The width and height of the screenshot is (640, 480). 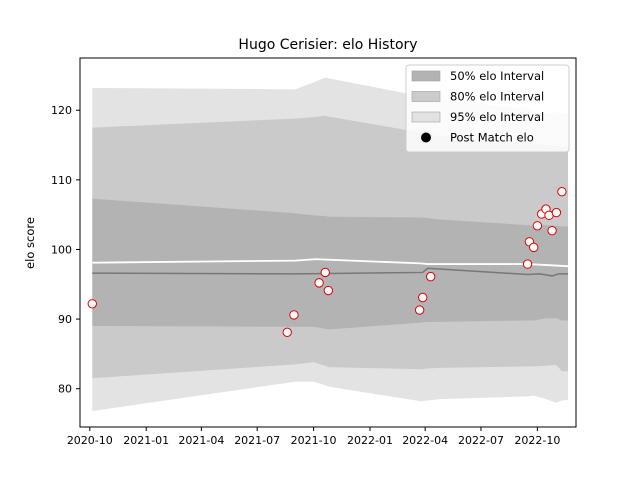 I want to click on median-elo-line, so click(x=330, y=272).